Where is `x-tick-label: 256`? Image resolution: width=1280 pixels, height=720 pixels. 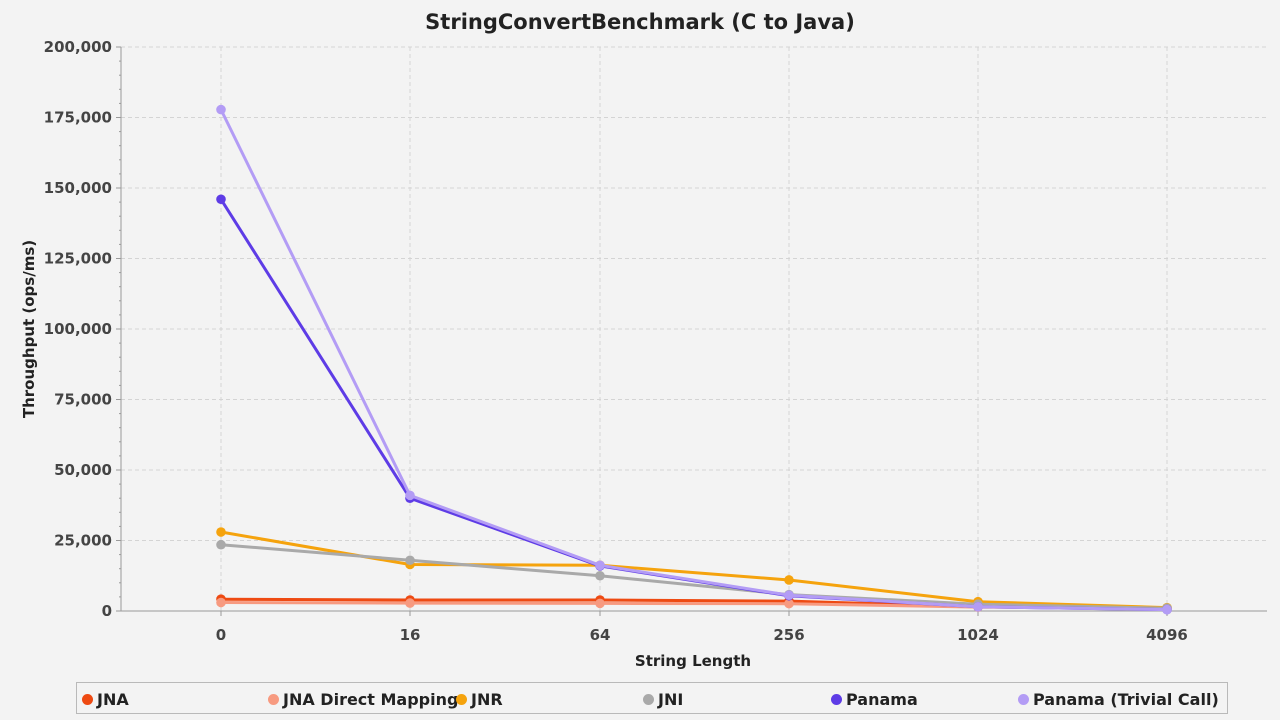
x-tick-label: 256 is located at coordinates (788, 635).